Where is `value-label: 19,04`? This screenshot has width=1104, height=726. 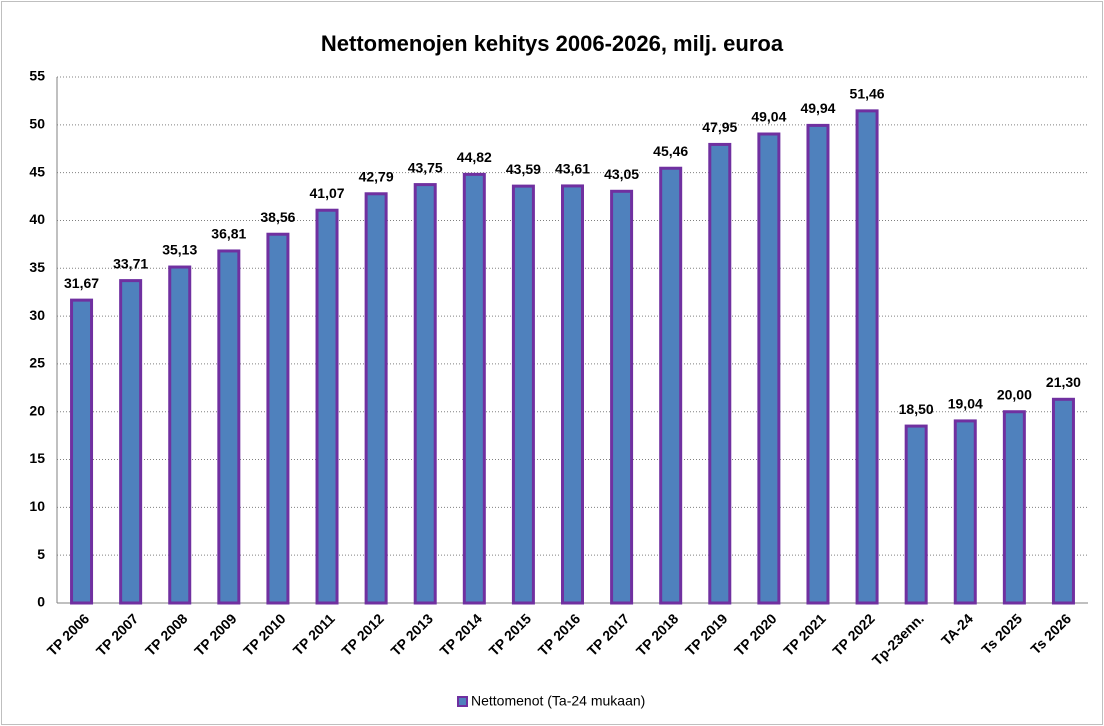
value-label: 19,04 is located at coordinates (965, 404).